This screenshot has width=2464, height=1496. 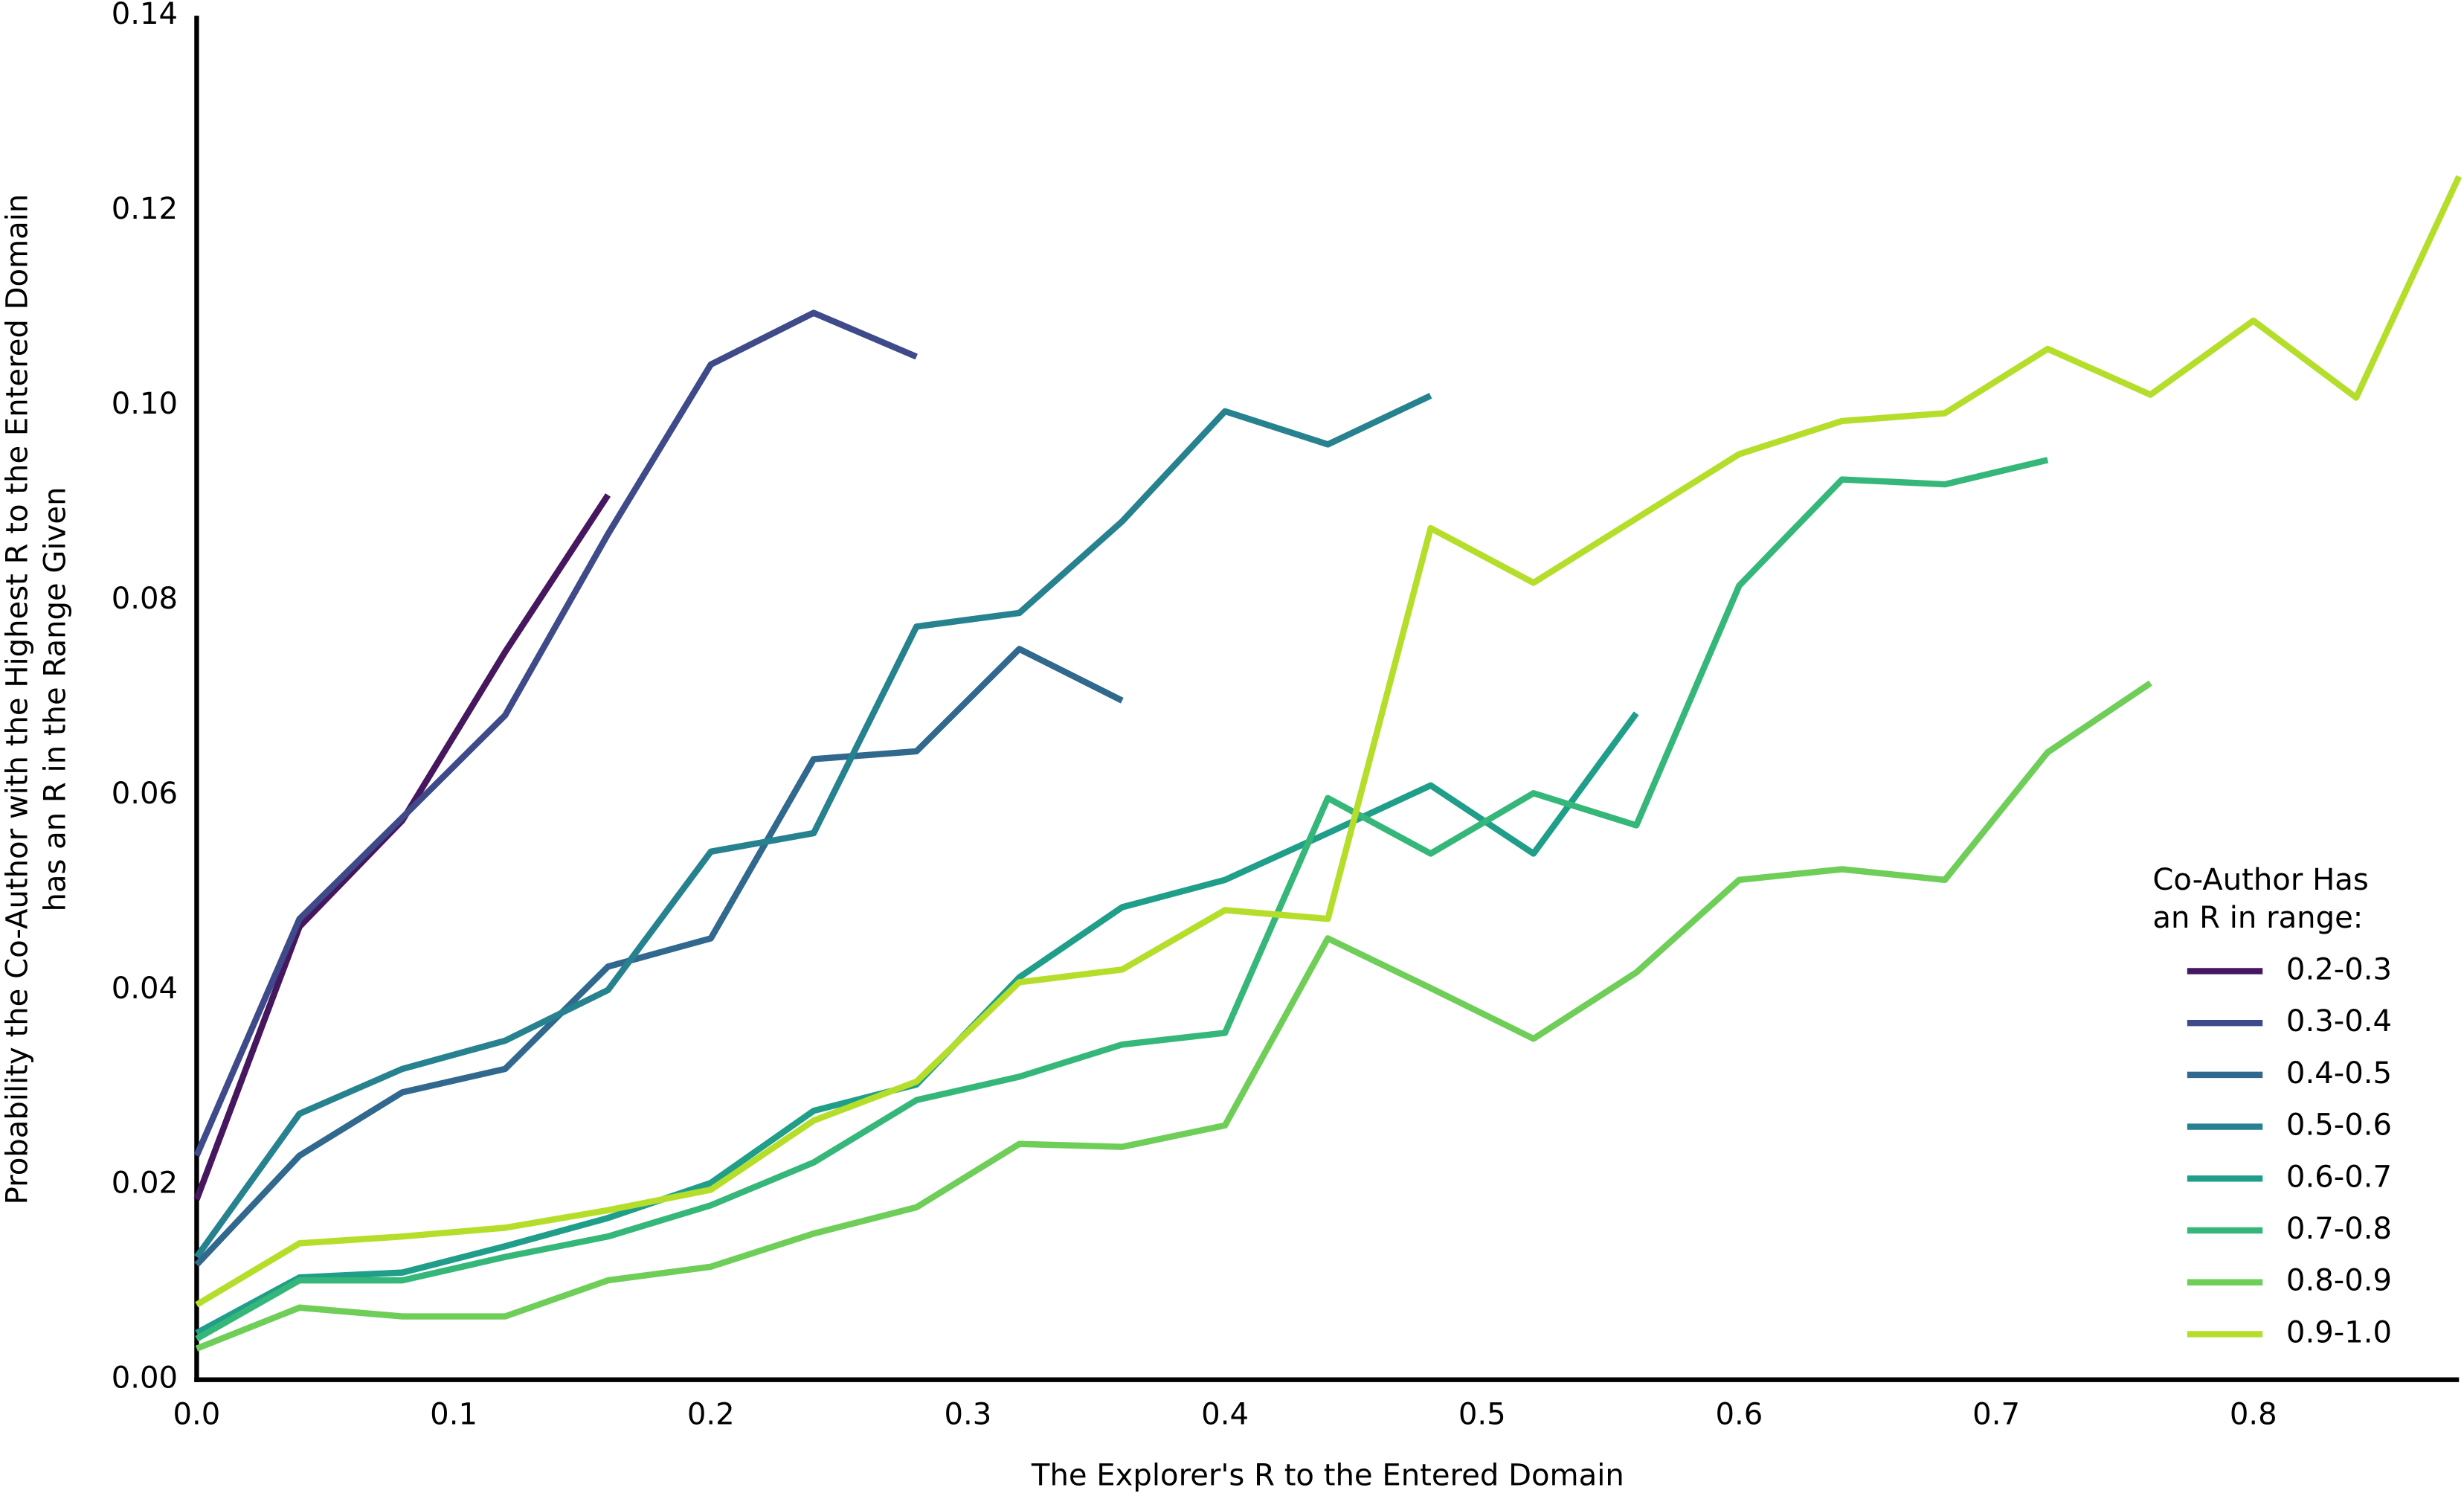 I want to click on y-tick-label: 0.02, so click(x=145, y=1183).